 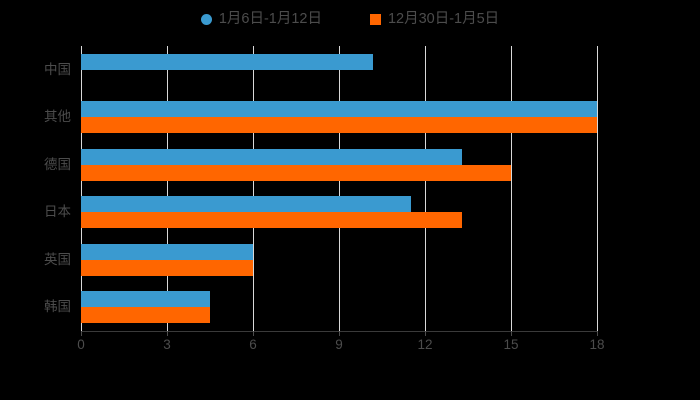 What do you see at coordinates (167, 344) in the screenshot?
I see `x-axis-tick-label: 3` at bounding box center [167, 344].